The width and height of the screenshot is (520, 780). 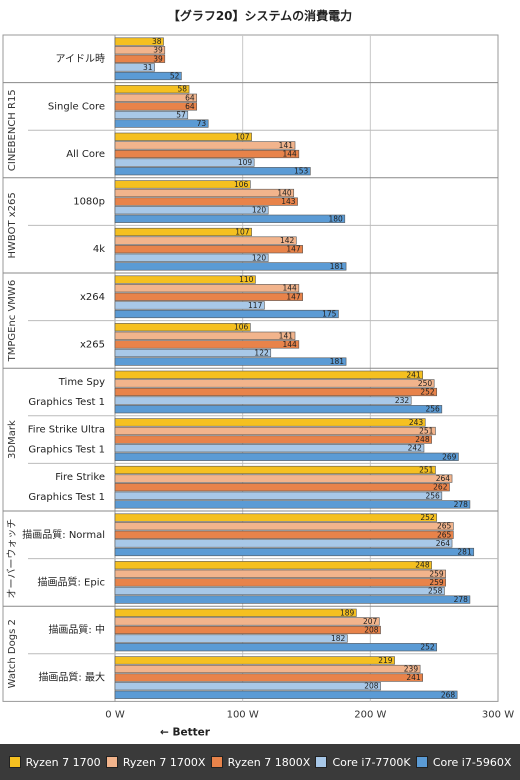 What do you see at coordinates (63, 762) in the screenshot?
I see `legend-label: Ryzen 7 1700` at bounding box center [63, 762].